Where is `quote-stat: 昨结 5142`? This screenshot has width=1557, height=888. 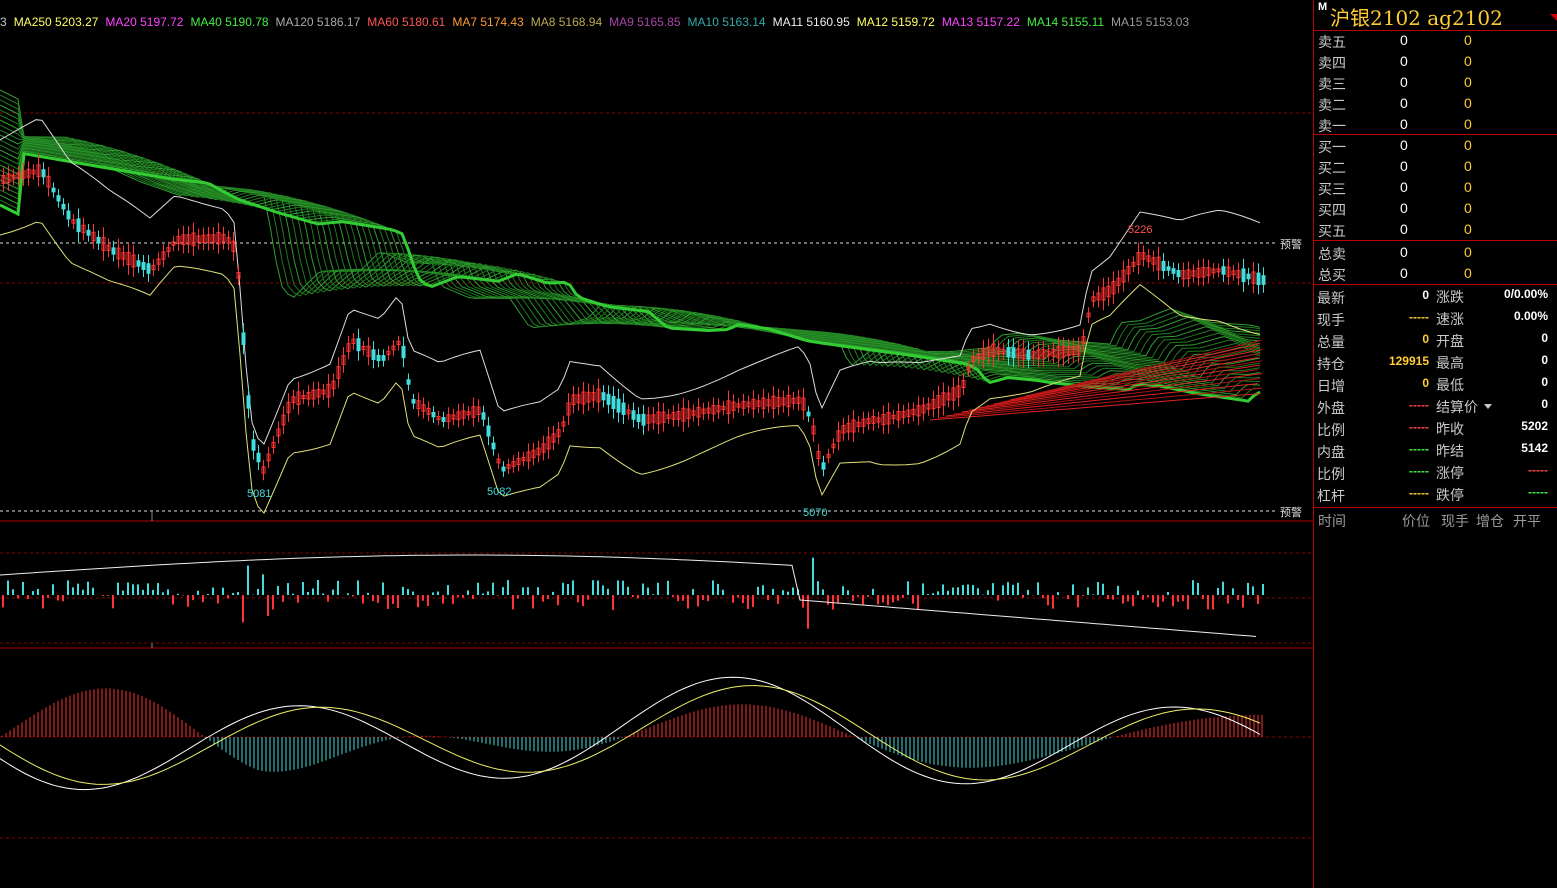
quote-stat: 昨结 5142 is located at coordinates (1492, 449).